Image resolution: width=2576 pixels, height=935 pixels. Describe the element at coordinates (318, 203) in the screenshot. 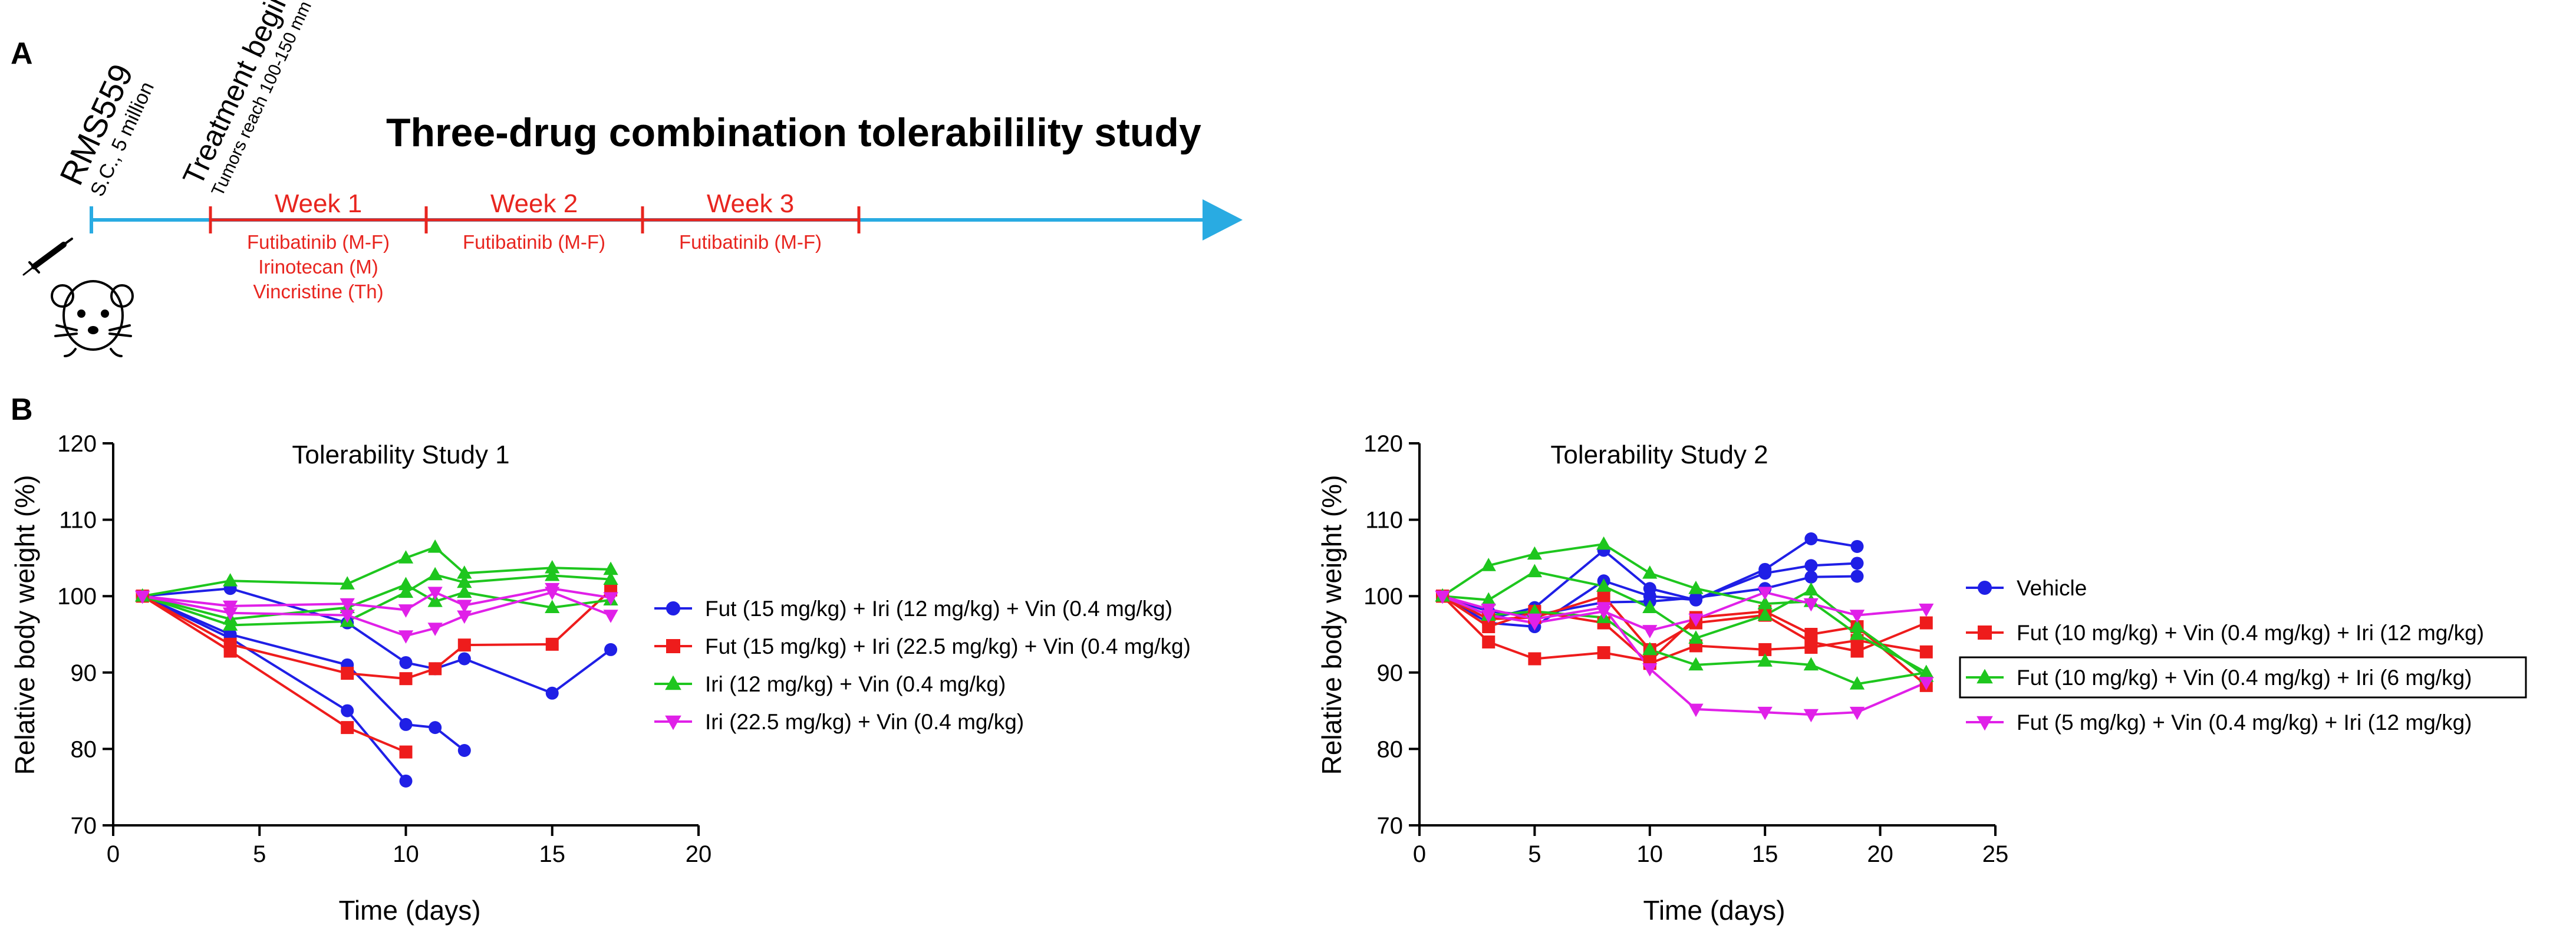

I see `week1-label: Week 1` at that location.